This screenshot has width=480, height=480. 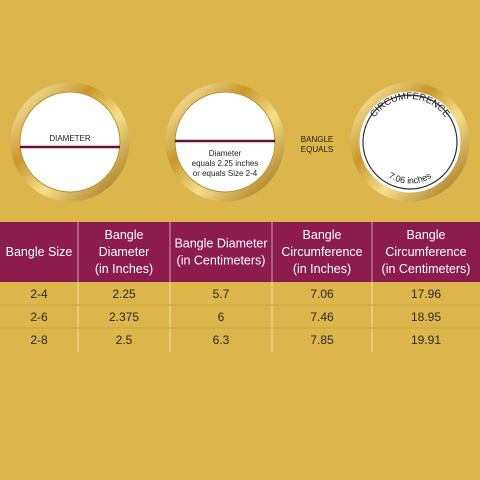 What do you see at coordinates (39, 340) in the screenshot?
I see `cell: 2-8` at bounding box center [39, 340].